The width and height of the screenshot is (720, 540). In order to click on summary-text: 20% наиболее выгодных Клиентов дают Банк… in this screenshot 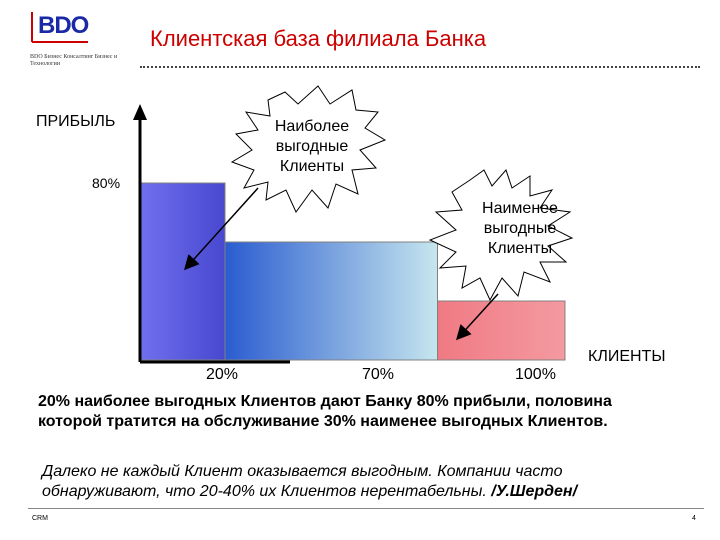, I will do `click(325, 411)`.